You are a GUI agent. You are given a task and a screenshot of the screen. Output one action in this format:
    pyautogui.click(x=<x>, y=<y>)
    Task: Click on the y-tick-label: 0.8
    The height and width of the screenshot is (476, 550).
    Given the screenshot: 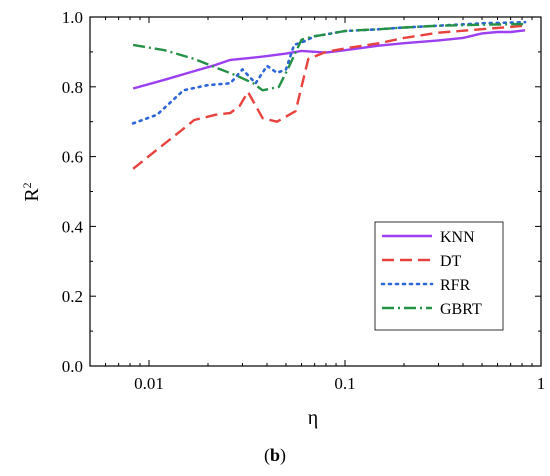 What is the action you would take?
    pyautogui.click(x=72, y=87)
    